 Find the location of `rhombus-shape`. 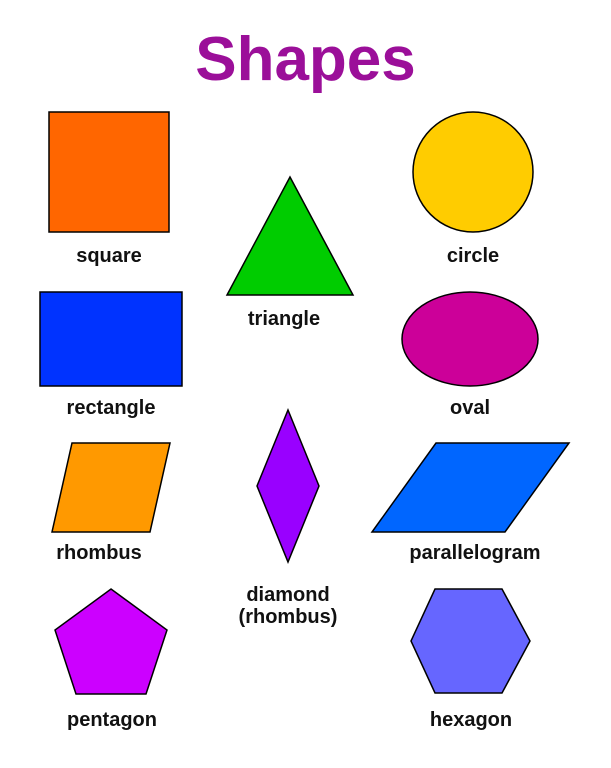

rhombus-shape is located at coordinates (111, 487).